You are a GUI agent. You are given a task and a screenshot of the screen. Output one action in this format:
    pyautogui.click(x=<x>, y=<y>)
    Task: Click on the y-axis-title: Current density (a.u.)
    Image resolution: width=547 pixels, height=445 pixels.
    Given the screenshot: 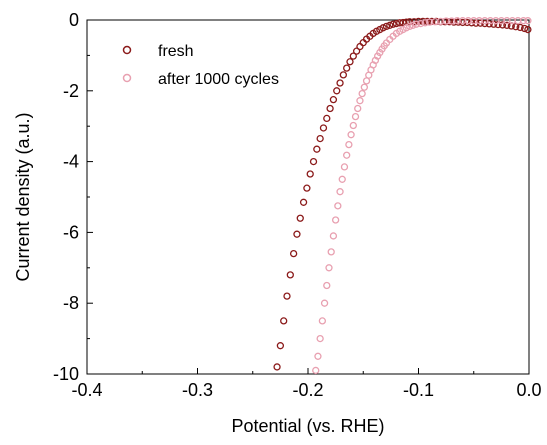 What is the action you would take?
    pyautogui.click(x=23, y=196)
    